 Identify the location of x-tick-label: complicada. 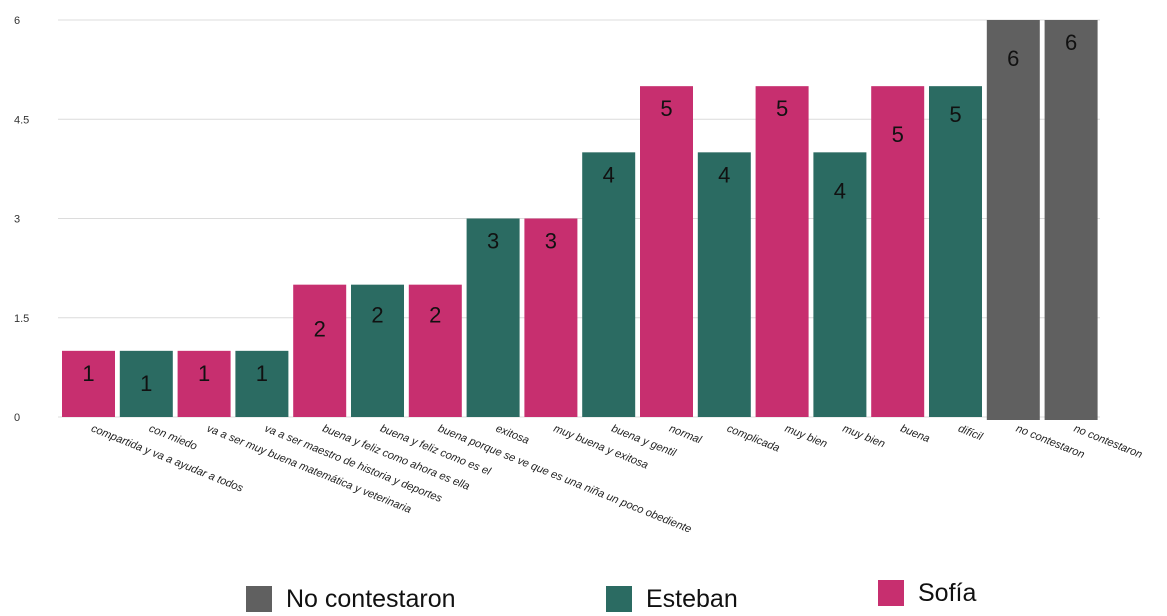
(753, 439).